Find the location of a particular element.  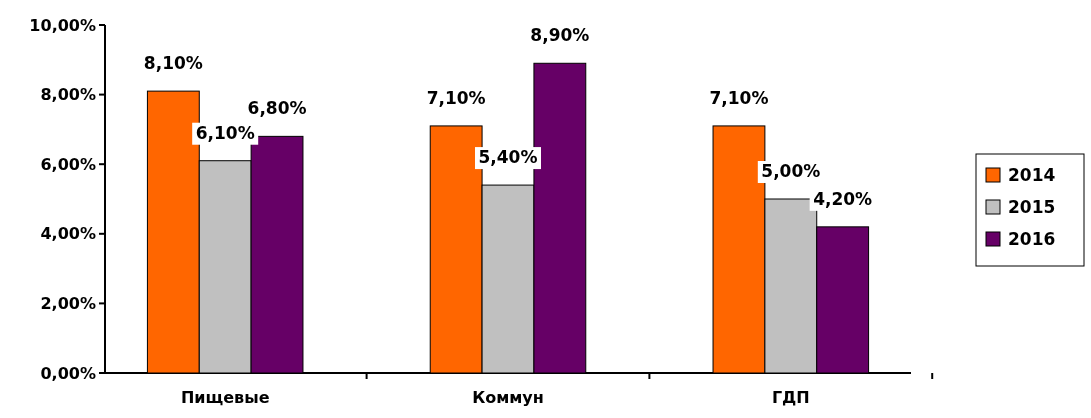

y-tick-label: 8,00% is located at coordinates (68, 95).